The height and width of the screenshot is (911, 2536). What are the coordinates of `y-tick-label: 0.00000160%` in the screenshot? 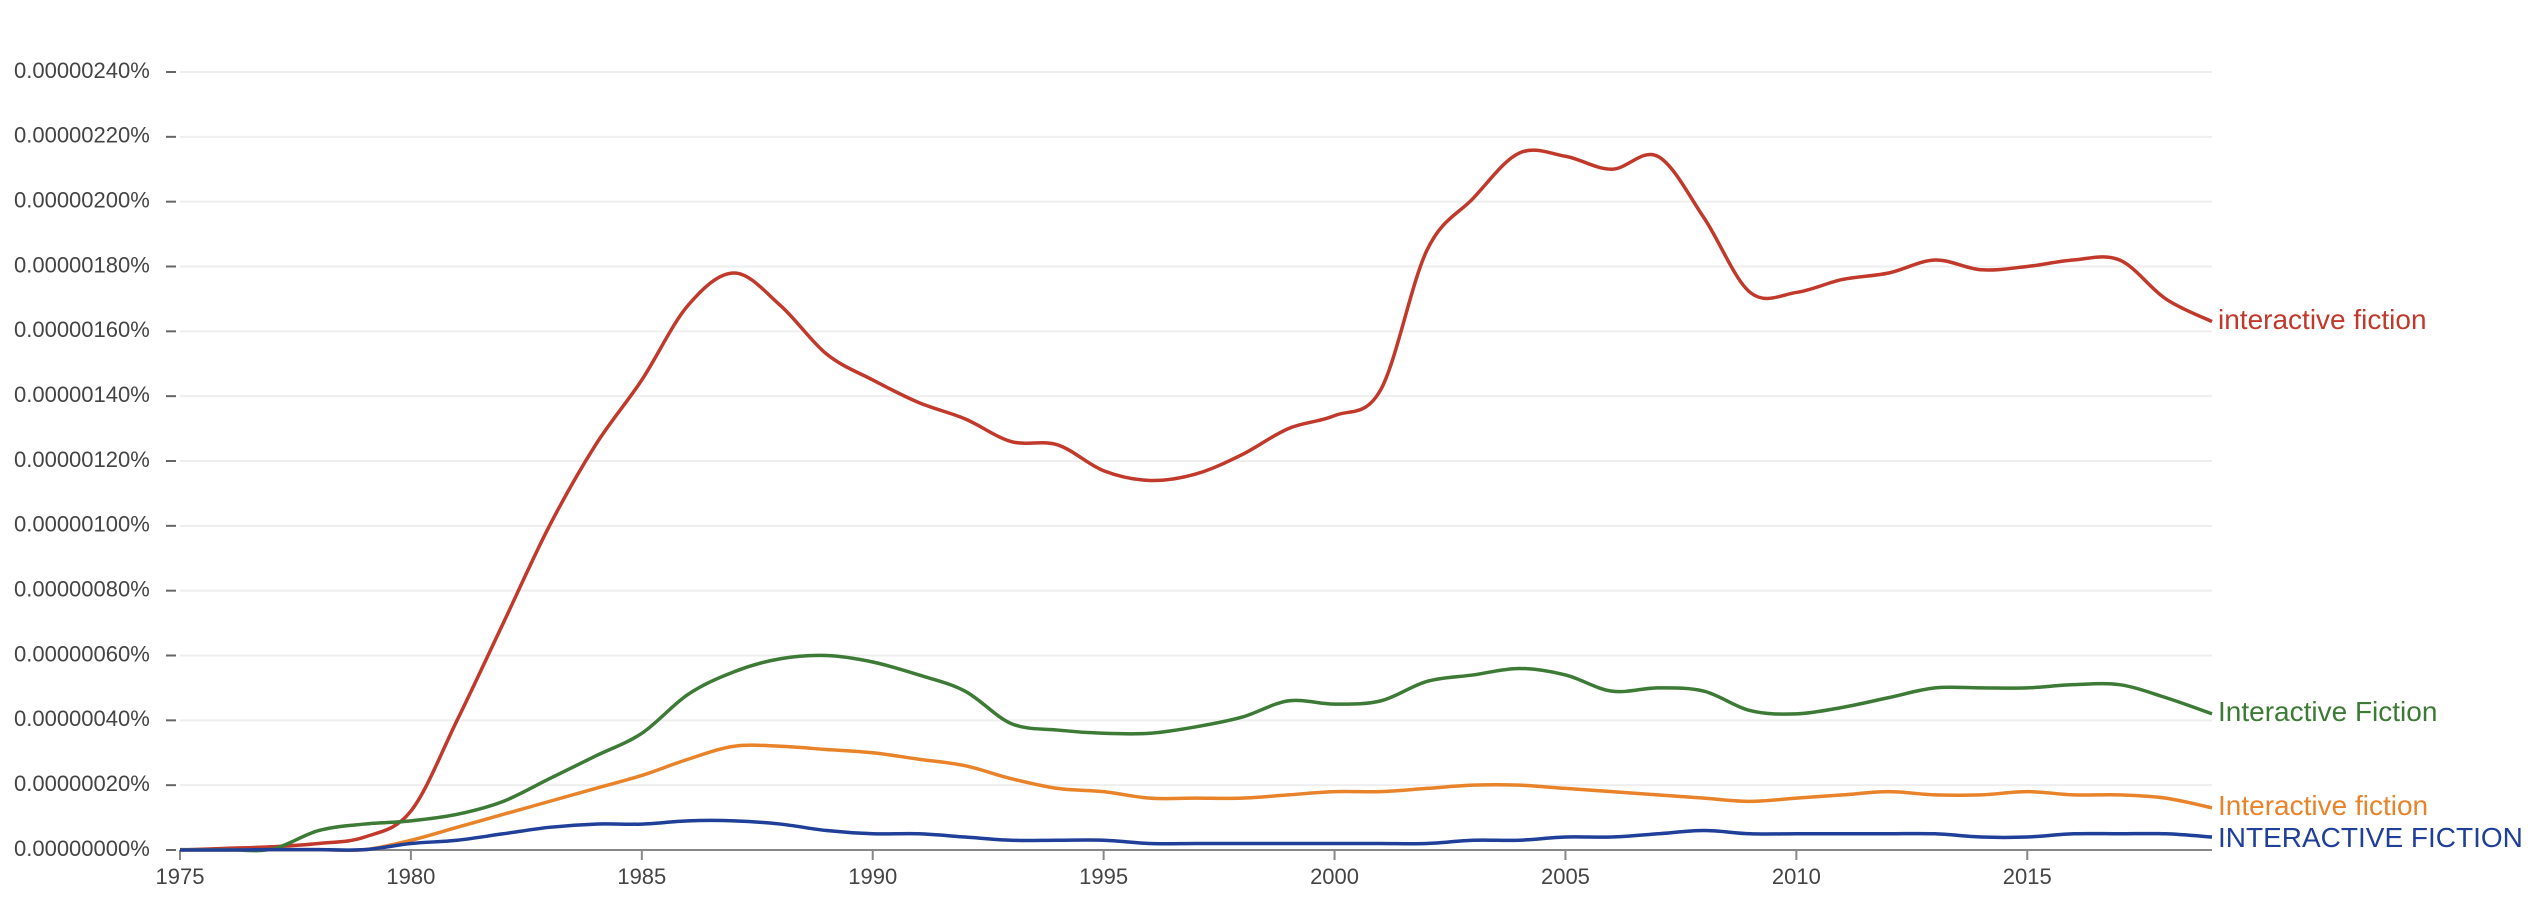 It's located at (82, 329).